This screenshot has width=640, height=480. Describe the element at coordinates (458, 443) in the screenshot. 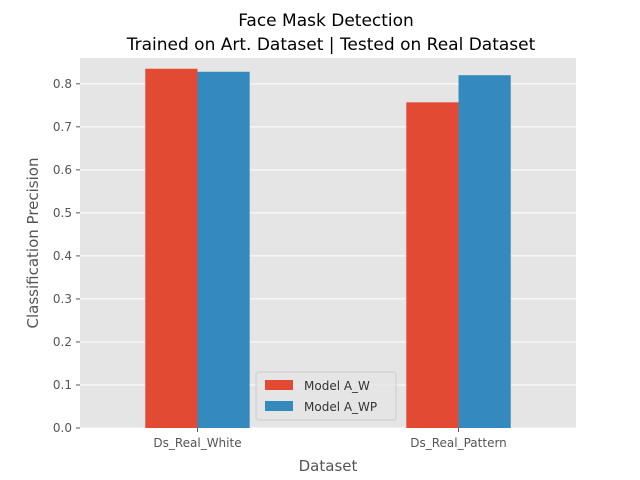

I see `x-tick-label: Ds_Real_Pattern` at that location.